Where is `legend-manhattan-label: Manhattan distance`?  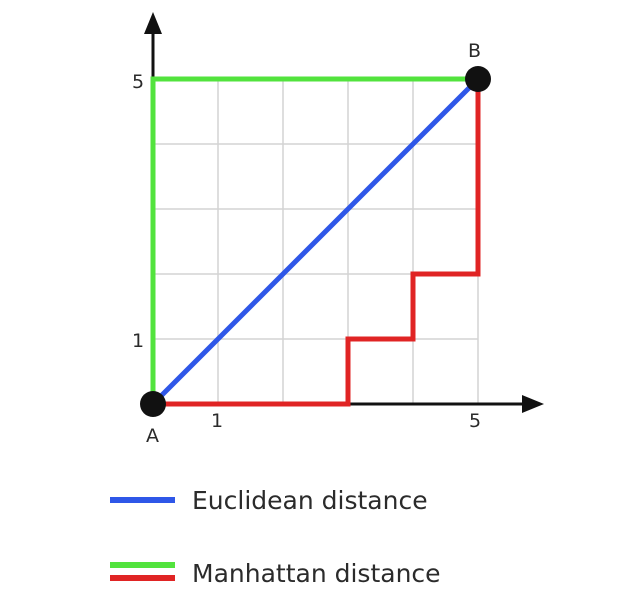
legend-manhattan-label: Manhattan distance is located at coordinates (316, 573).